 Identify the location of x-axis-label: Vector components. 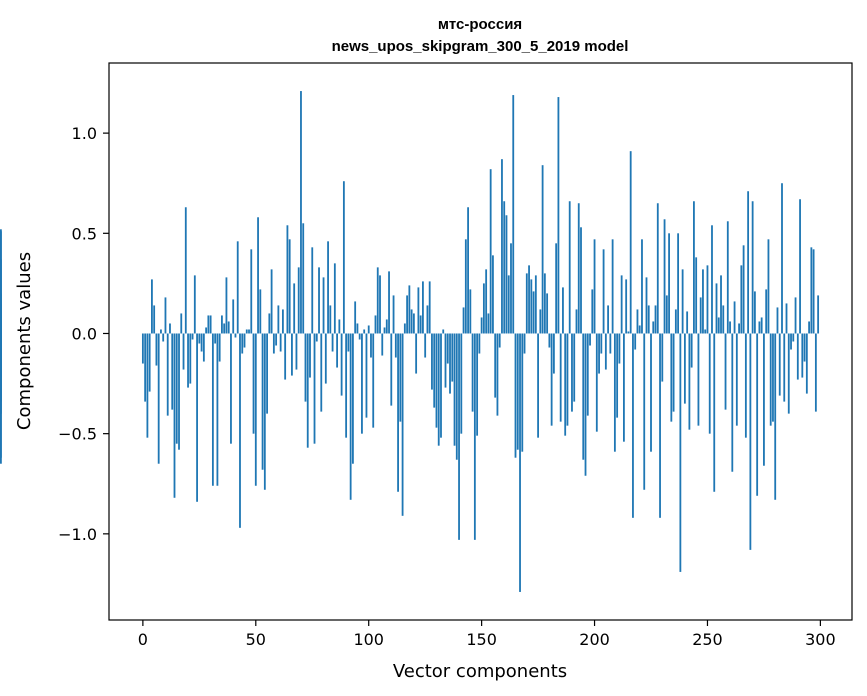
(480, 671).